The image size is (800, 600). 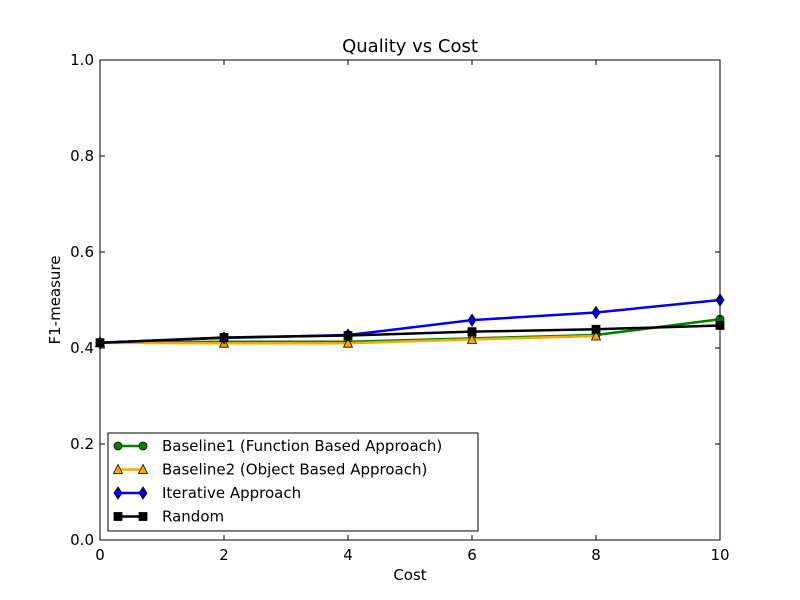 I want to click on legend-item: Baseline2 (Object Based Approach), so click(x=269, y=470).